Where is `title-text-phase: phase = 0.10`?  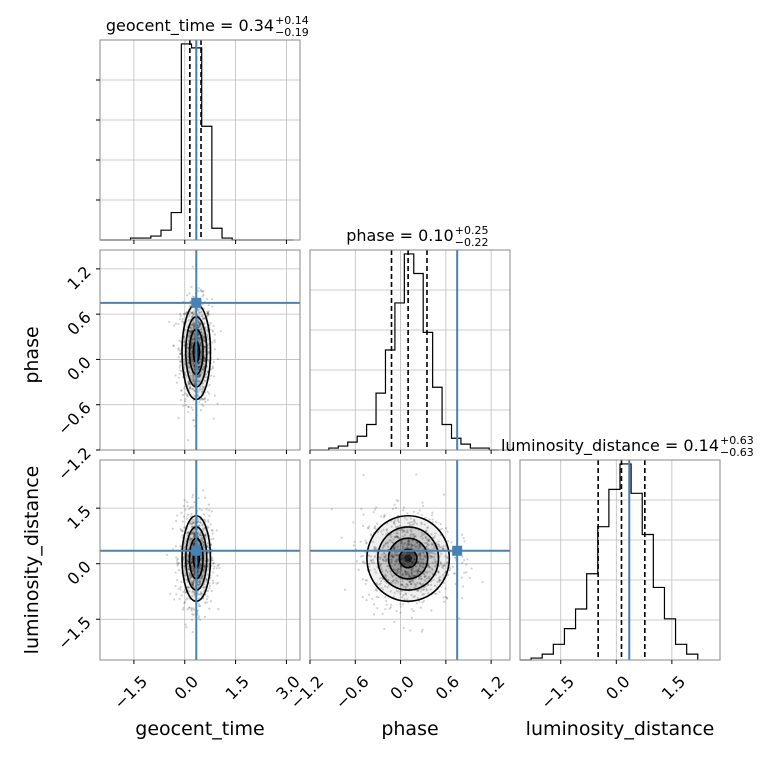
title-text-phase: phase = 0.10 is located at coordinates (399, 235).